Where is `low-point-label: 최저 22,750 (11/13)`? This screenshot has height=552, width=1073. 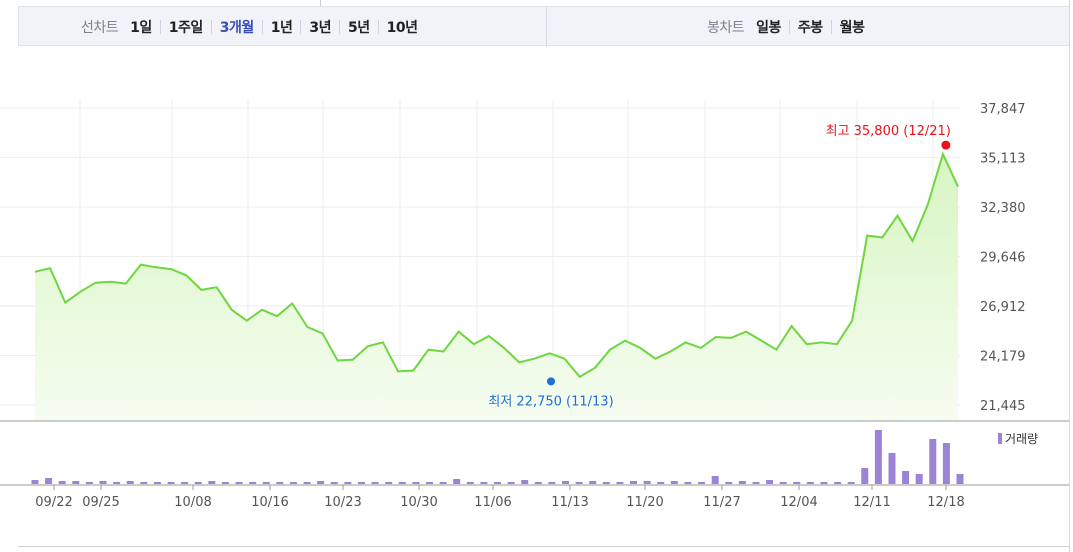
low-point-label: 최저 22,750 (11/13) is located at coordinates (550, 401).